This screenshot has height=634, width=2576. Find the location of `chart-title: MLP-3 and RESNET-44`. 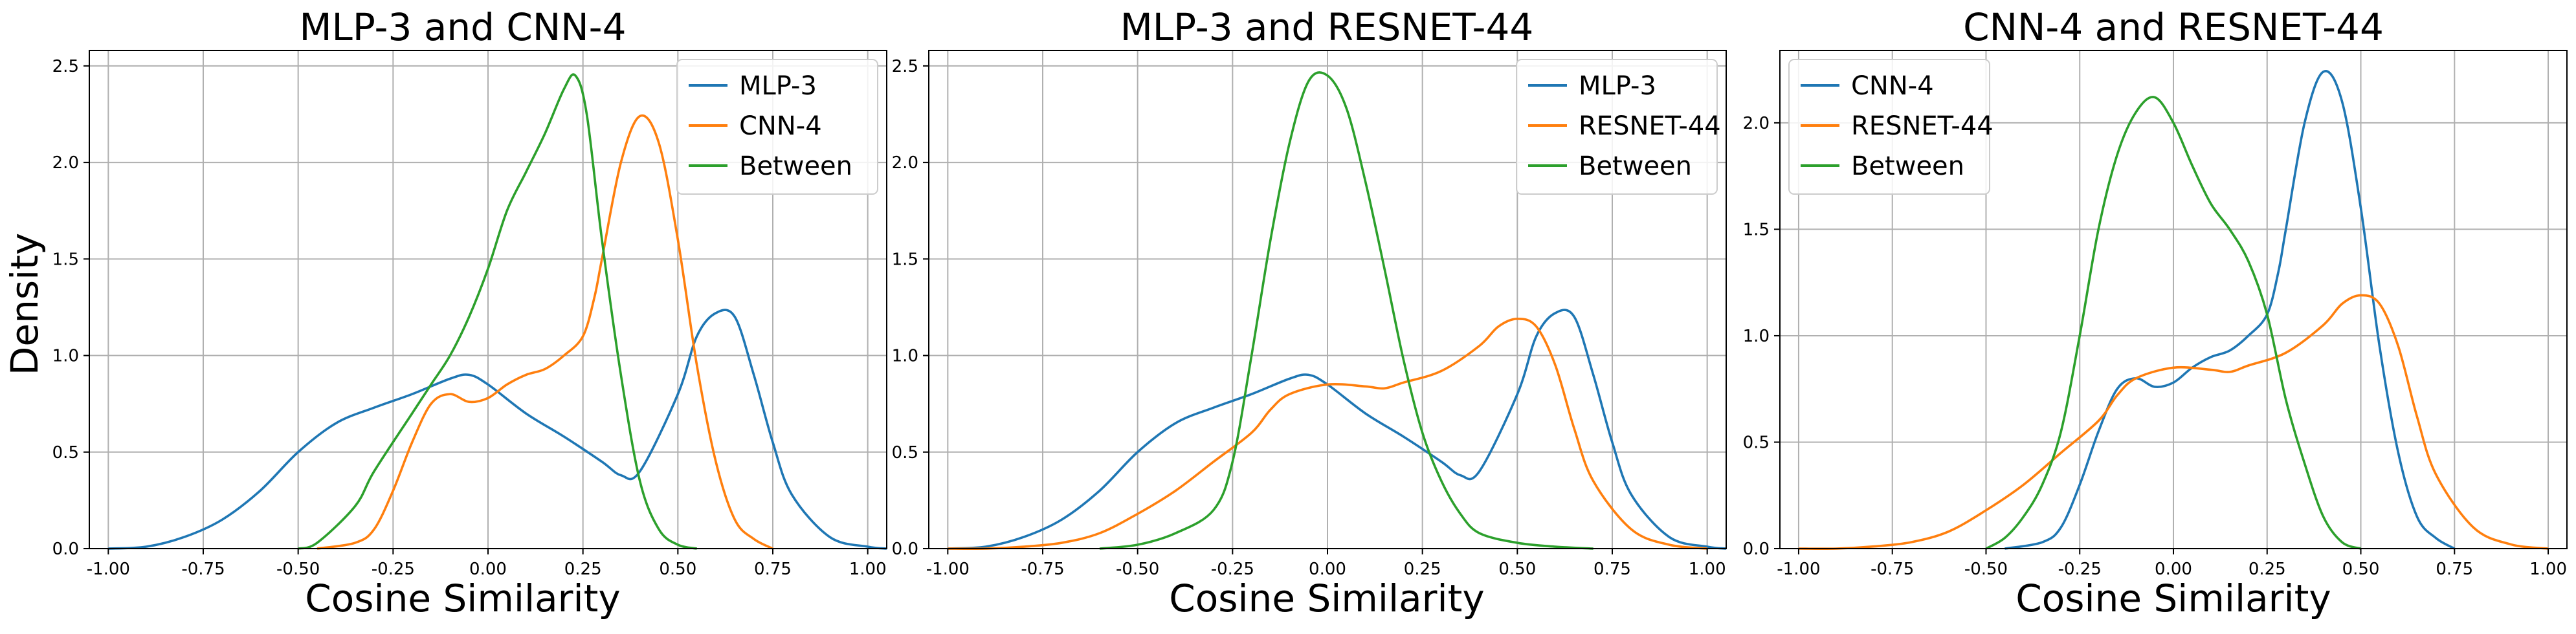

chart-title: MLP-3 and RESNET-44 is located at coordinates (1327, 27).